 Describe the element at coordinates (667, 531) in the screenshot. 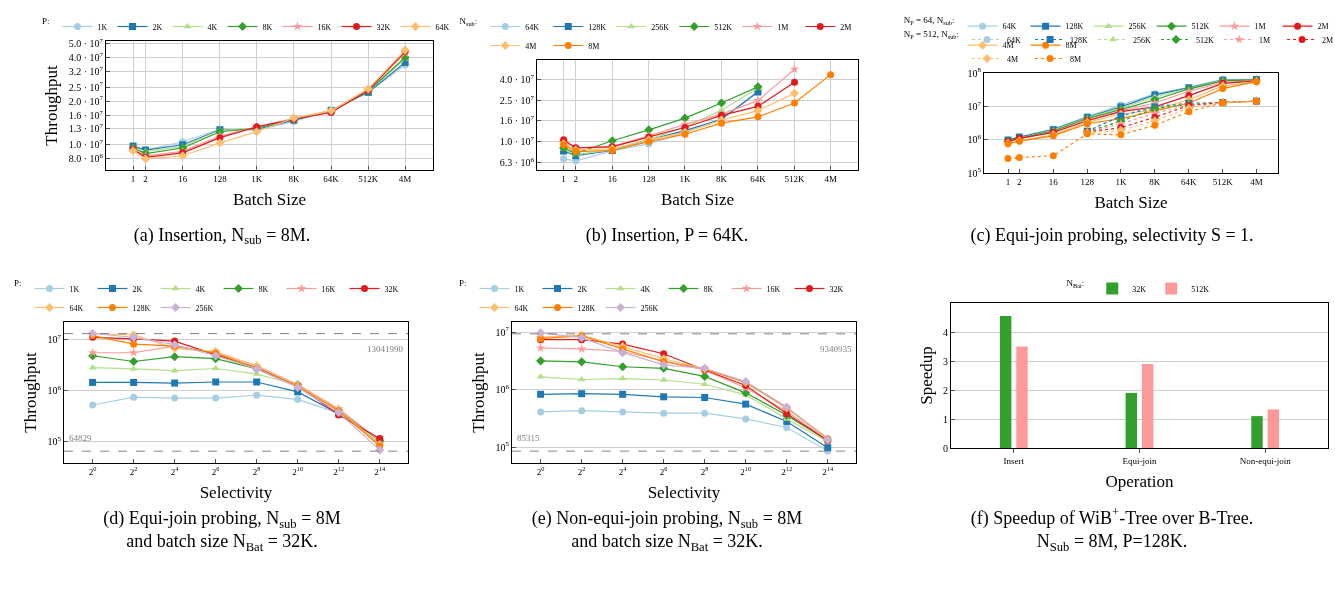

I see `chart-title: (e) Non-equi-join probing, N$_{sub}$ = 8M and batch size N$_{Bat}$ = 32K.` at that location.